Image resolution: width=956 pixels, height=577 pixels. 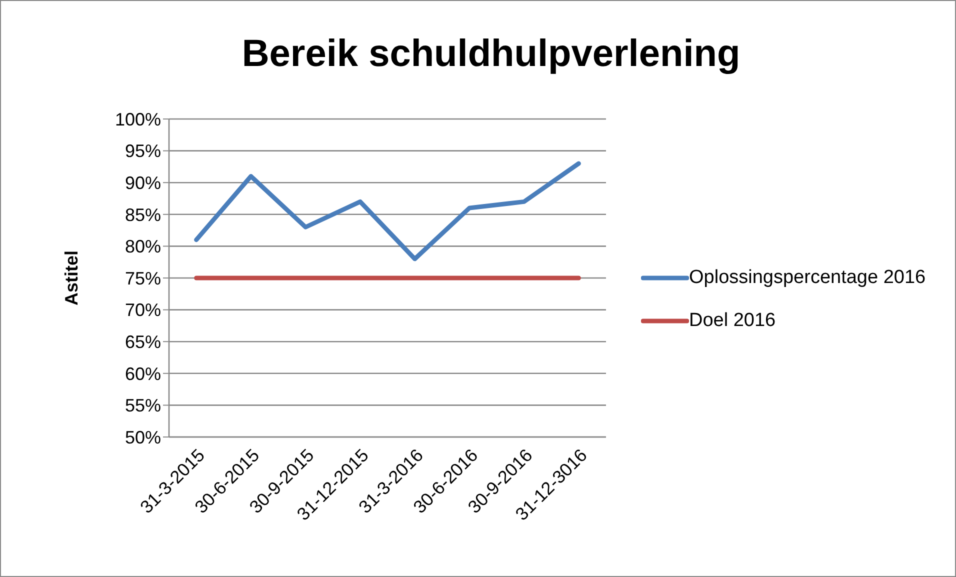 What do you see at coordinates (491, 54) in the screenshot?
I see `chart-title: Bereik schuldhulpverlening` at bounding box center [491, 54].